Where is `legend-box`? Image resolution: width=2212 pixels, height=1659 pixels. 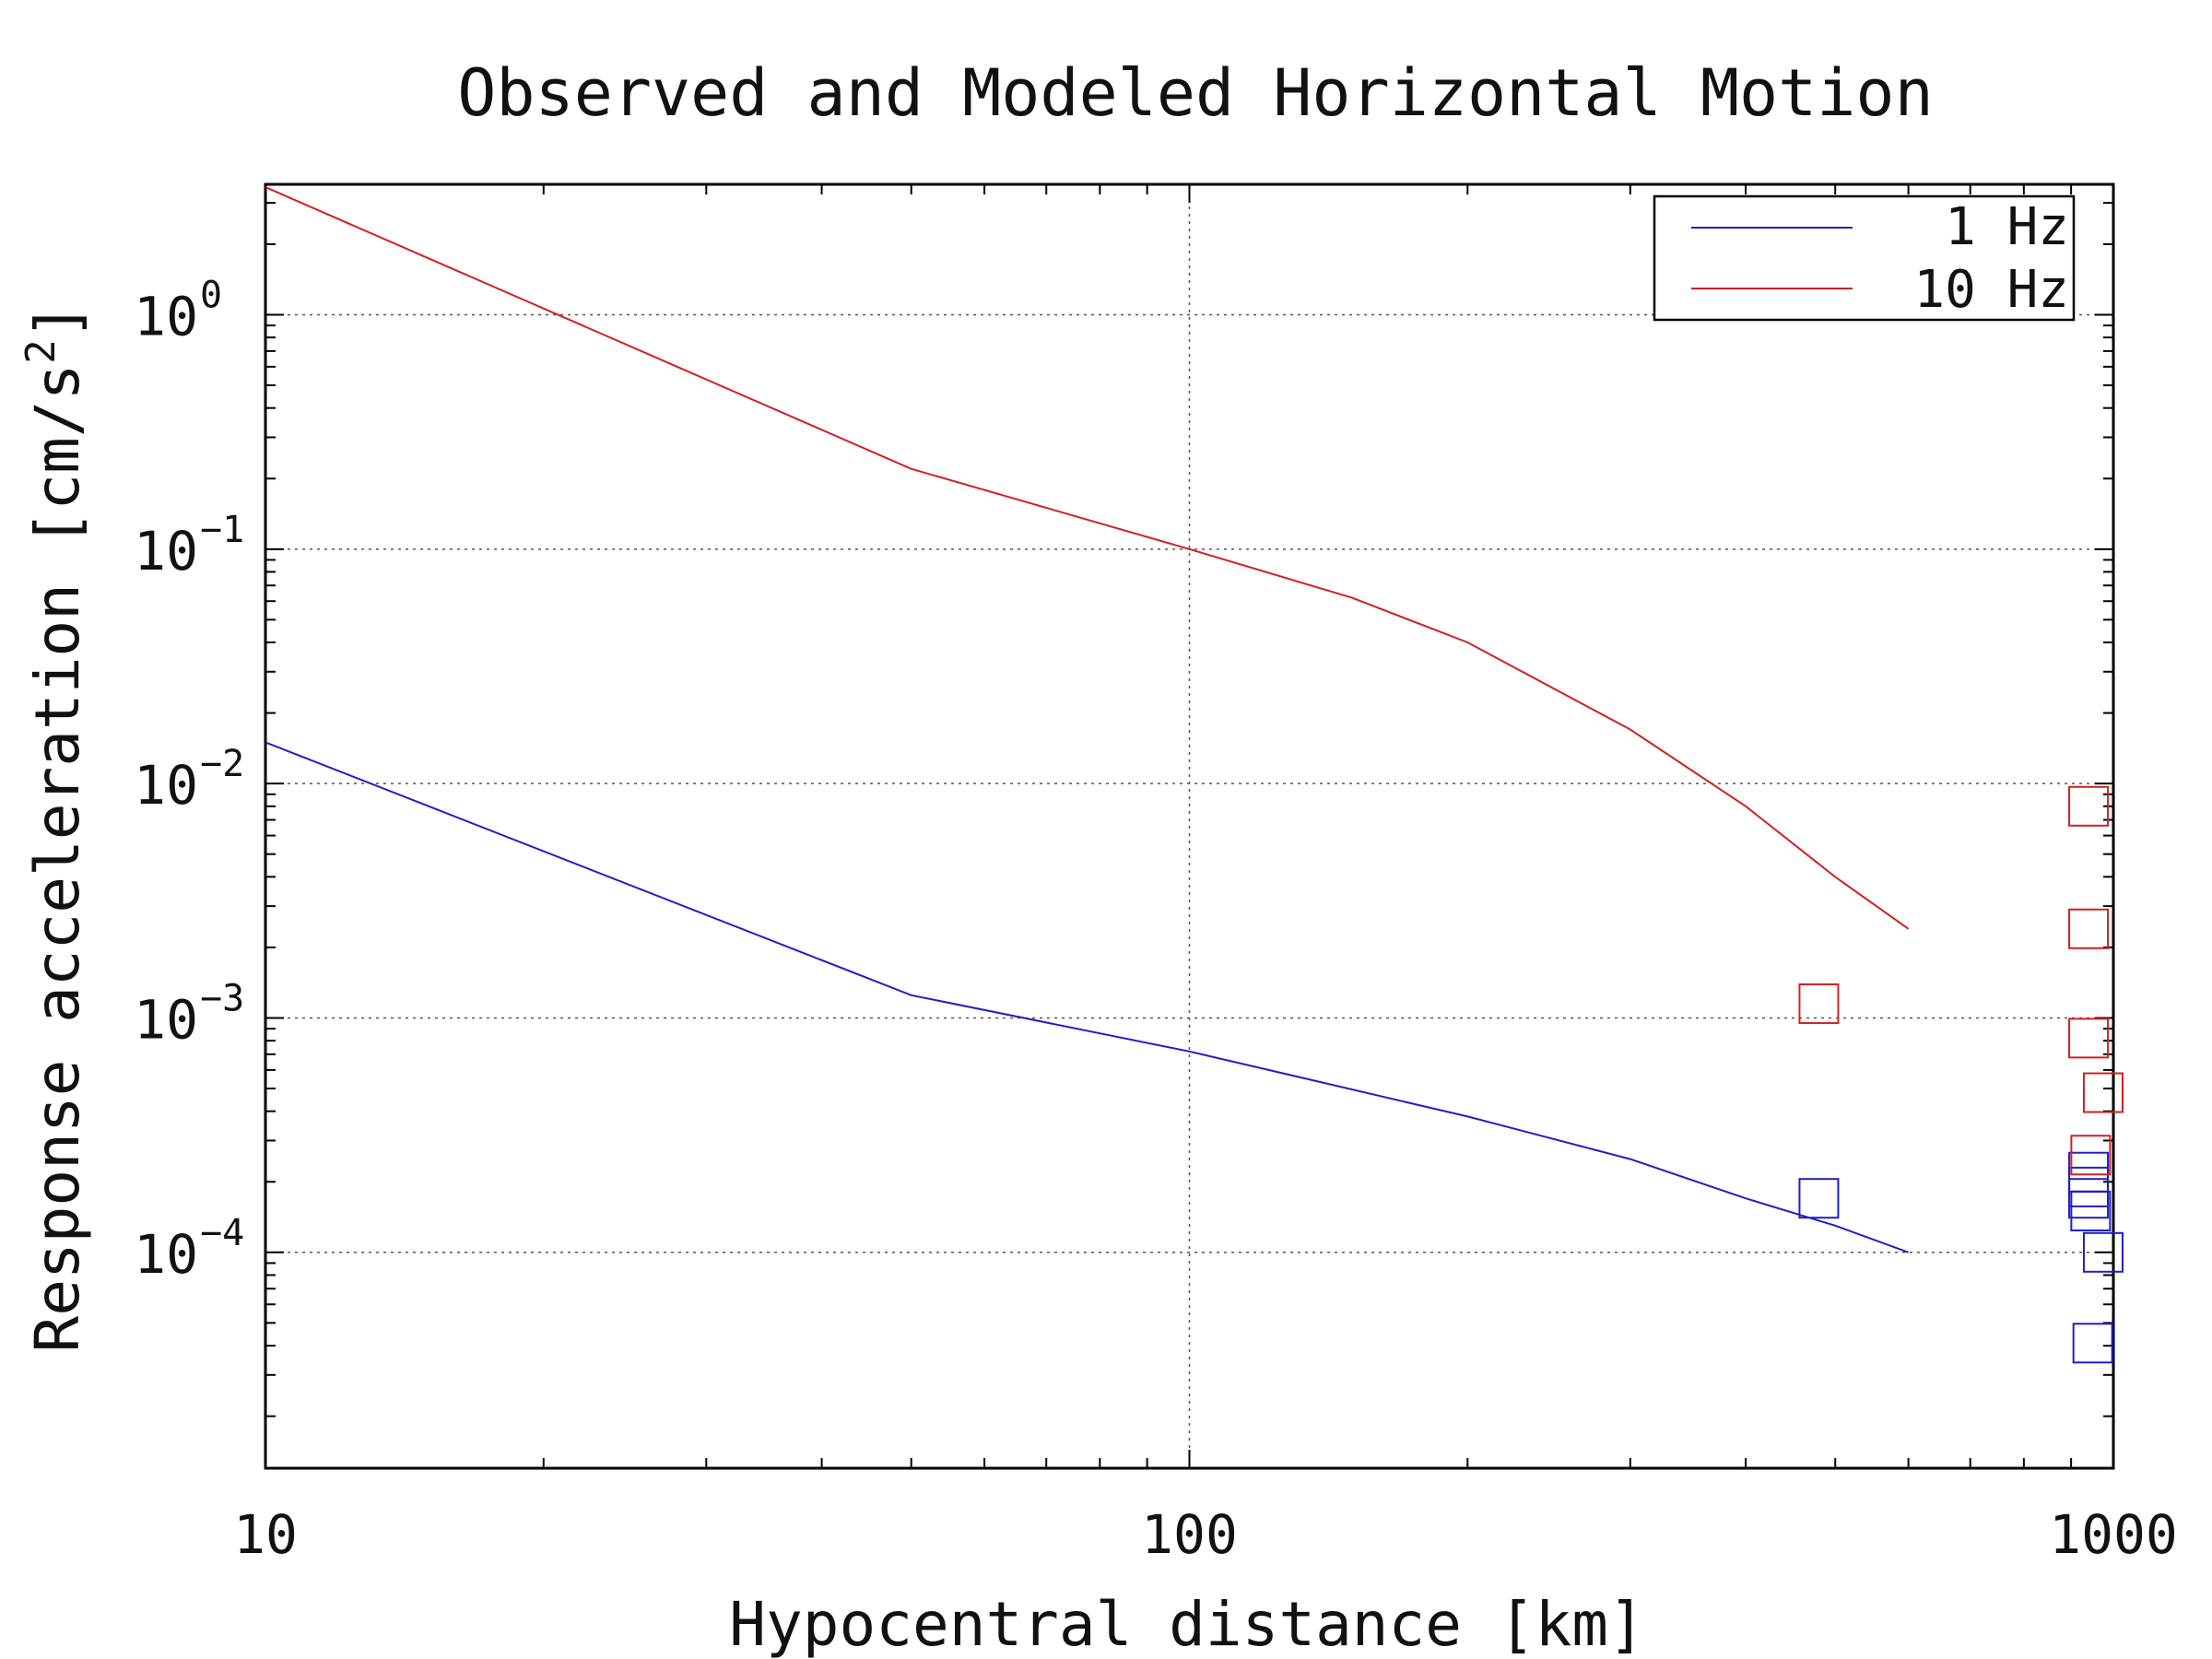 legend-box is located at coordinates (1864, 258).